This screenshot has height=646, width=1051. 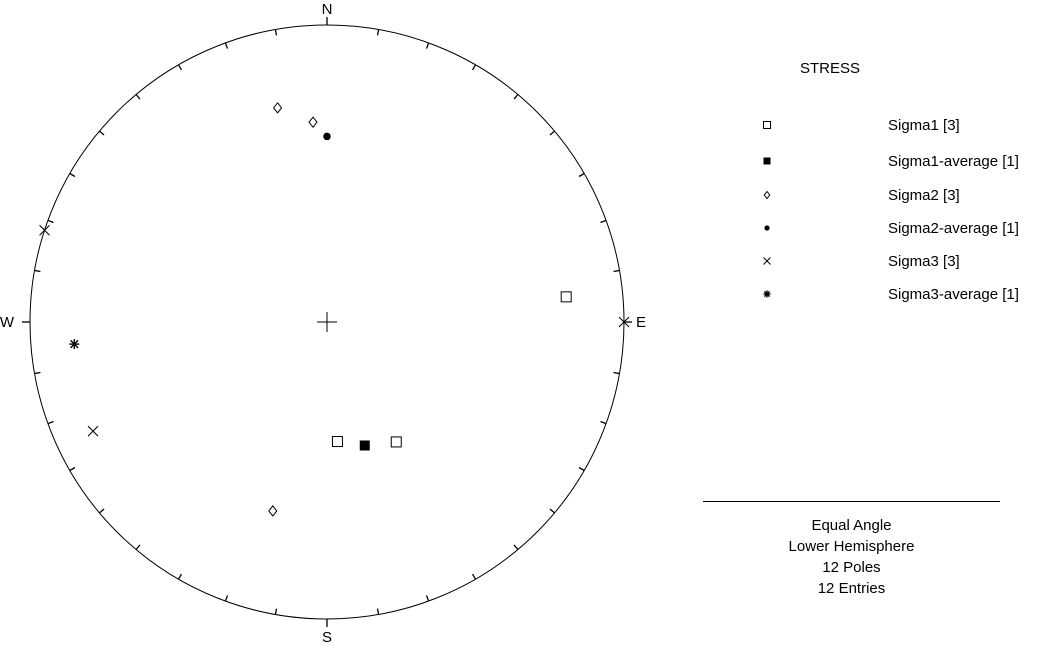 I want to click on legend-item-sigma2-average: Sigma2-average [1], so click(x=890, y=229).